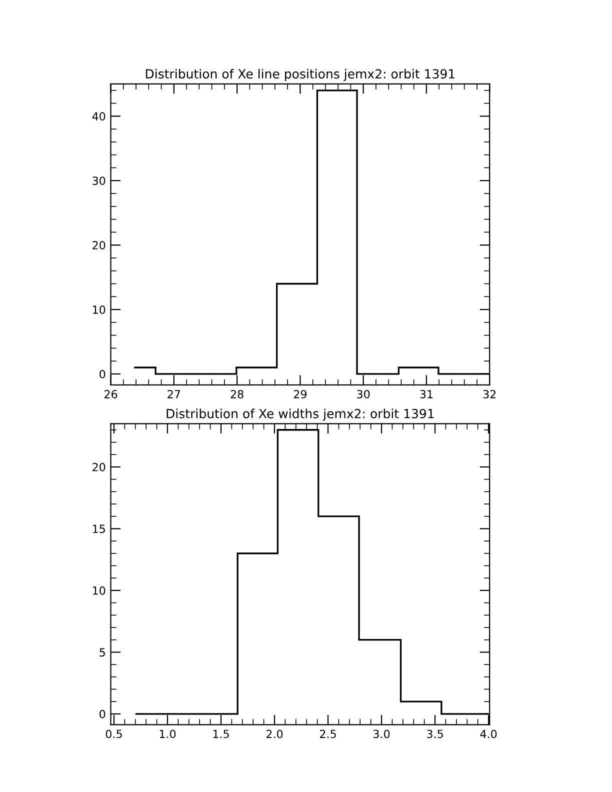 This screenshot has width=612, height=792. I want to click on x-tick-label: 28, so click(237, 394).